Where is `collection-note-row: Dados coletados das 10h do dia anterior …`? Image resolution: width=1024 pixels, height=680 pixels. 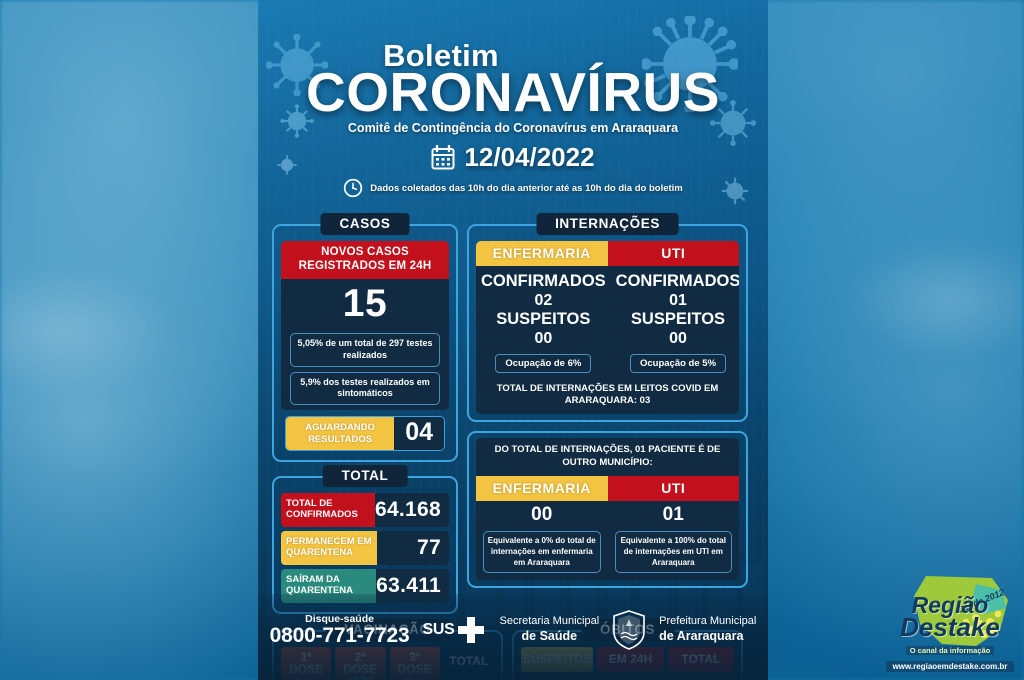
collection-note-row: Dados coletados das 10h do dia anterior … is located at coordinates (513, 188).